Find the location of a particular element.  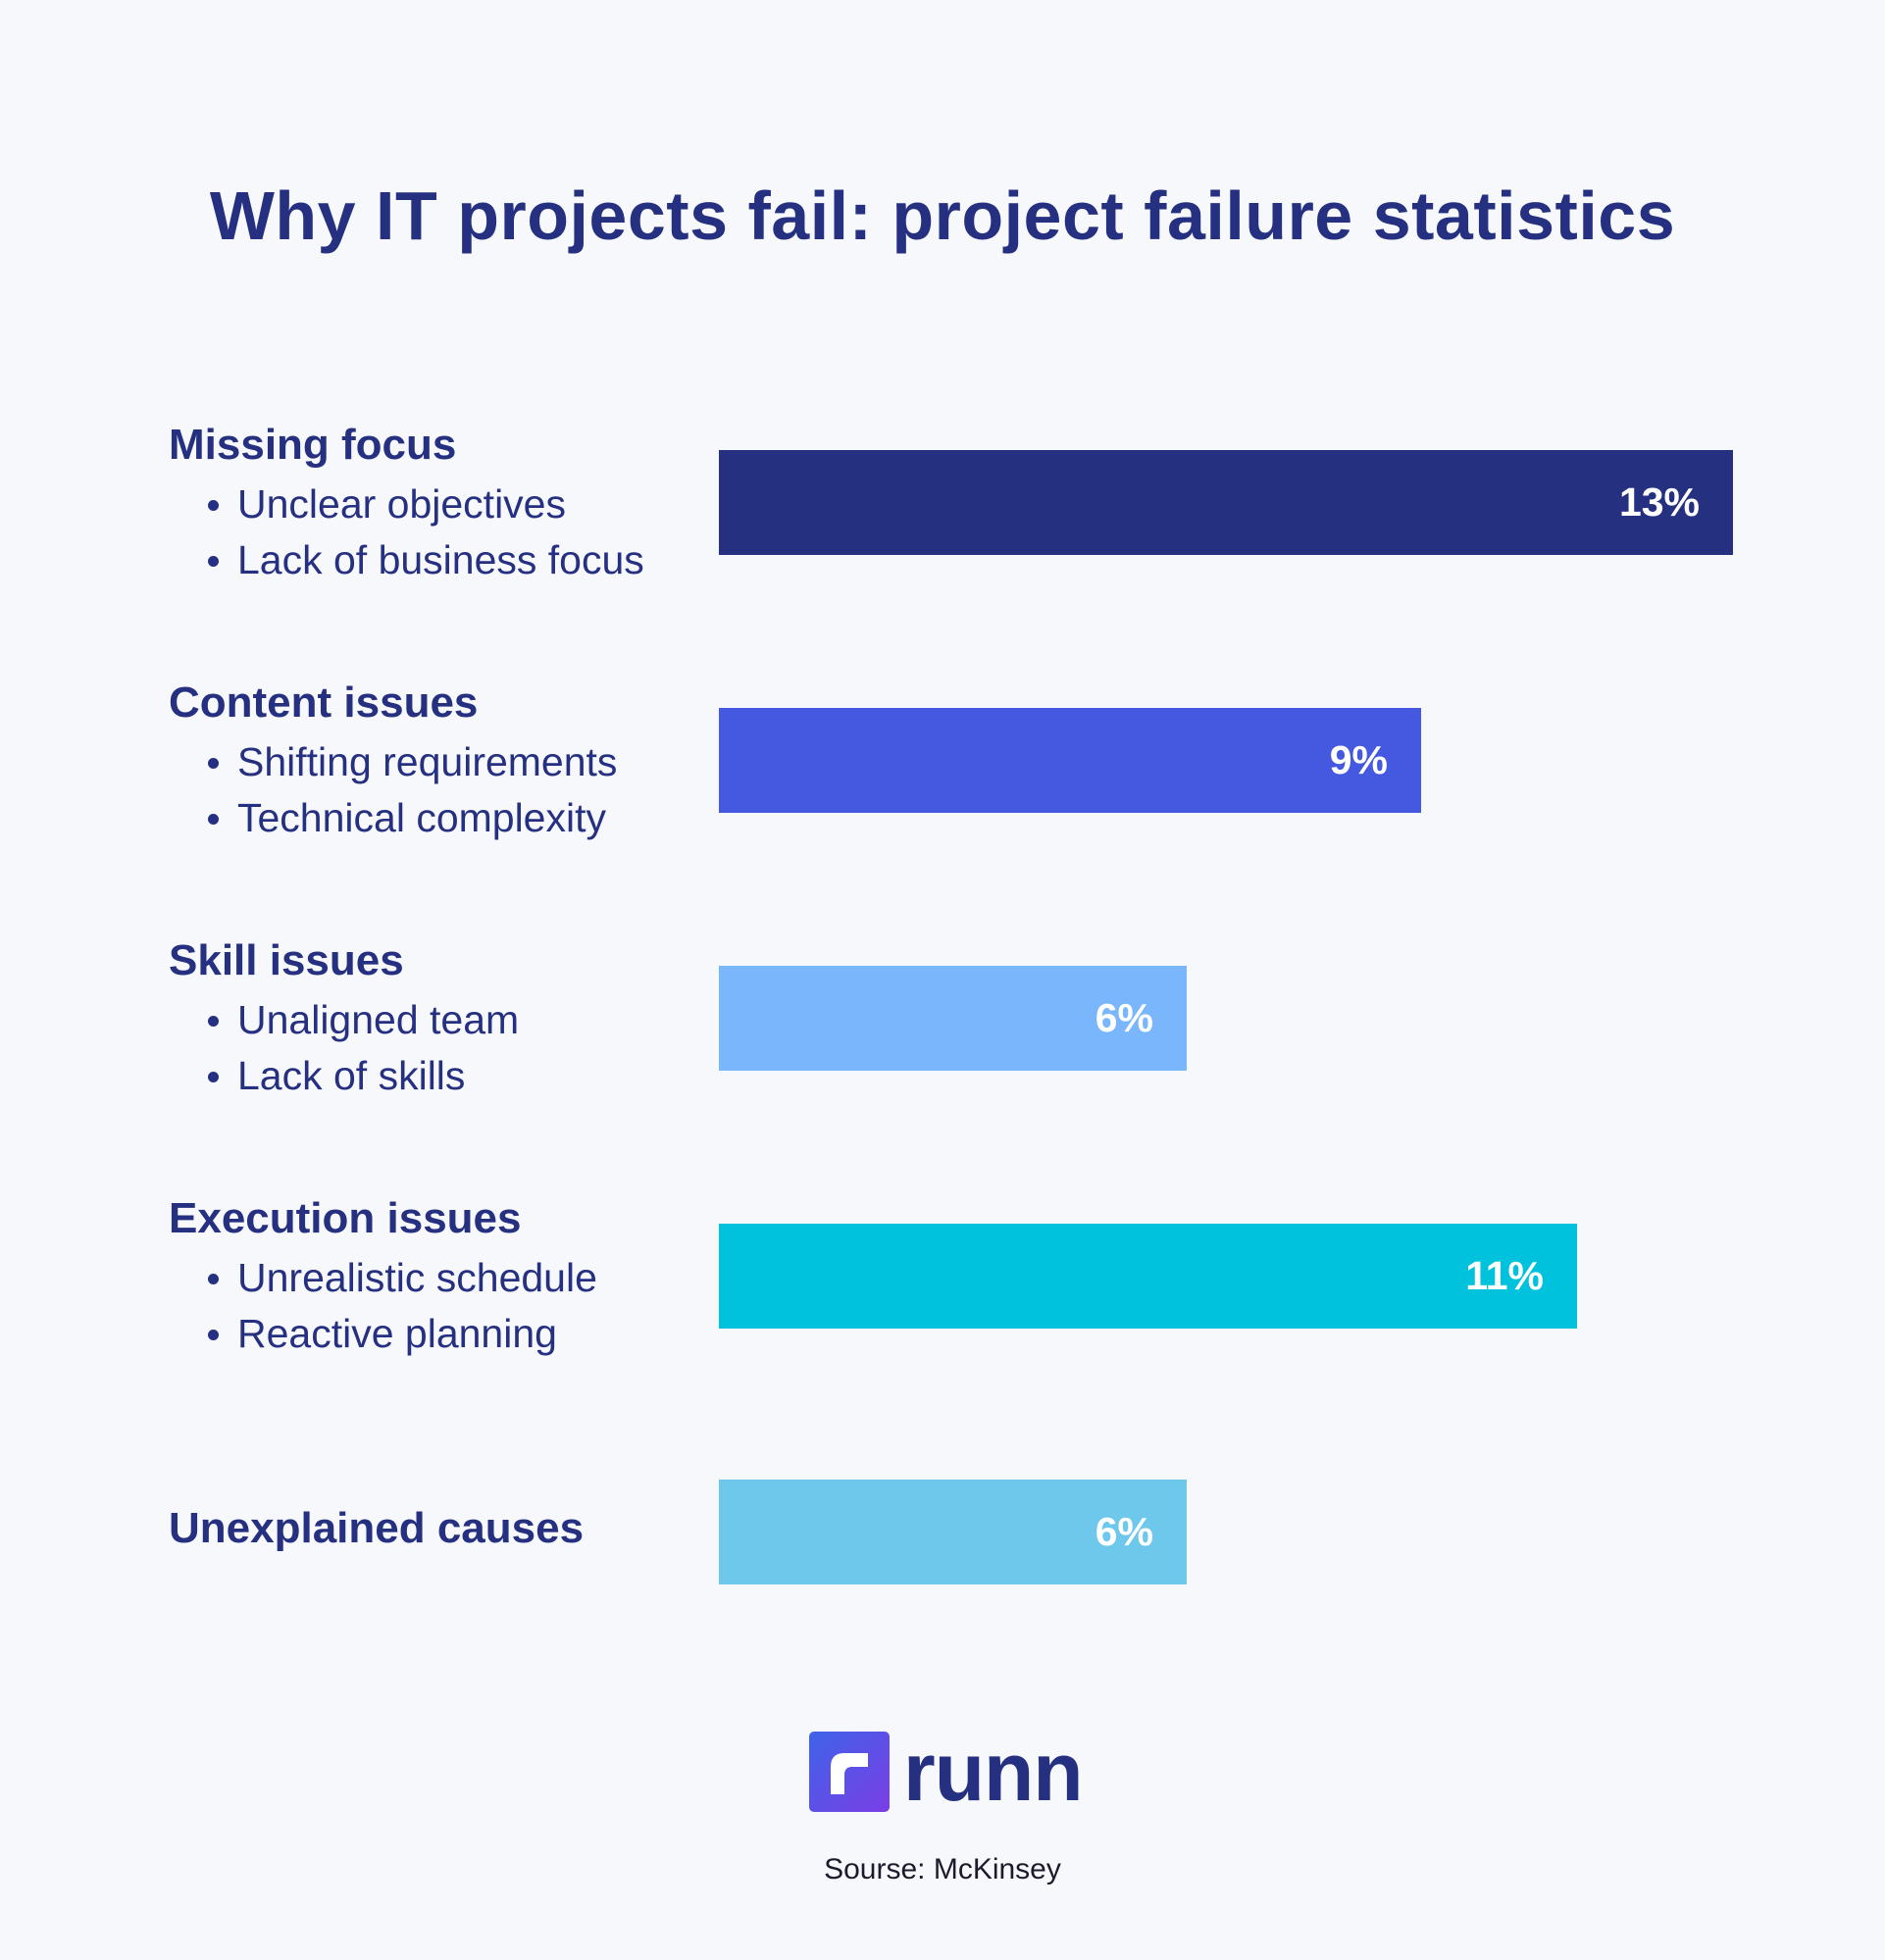

bar-unexplained-causes: 6% is located at coordinates (953, 1532).